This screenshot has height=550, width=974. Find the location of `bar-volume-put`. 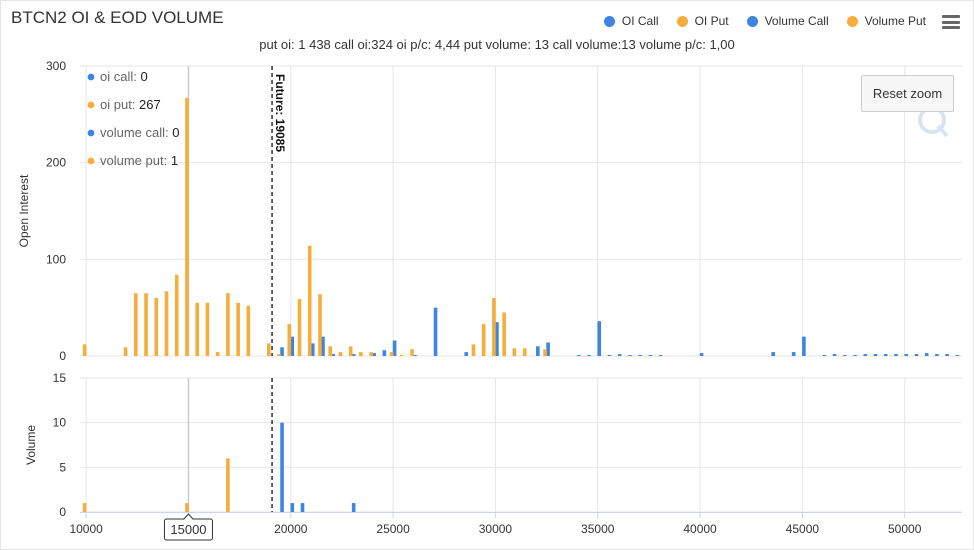

bar-volume-put is located at coordinates (228, 485).